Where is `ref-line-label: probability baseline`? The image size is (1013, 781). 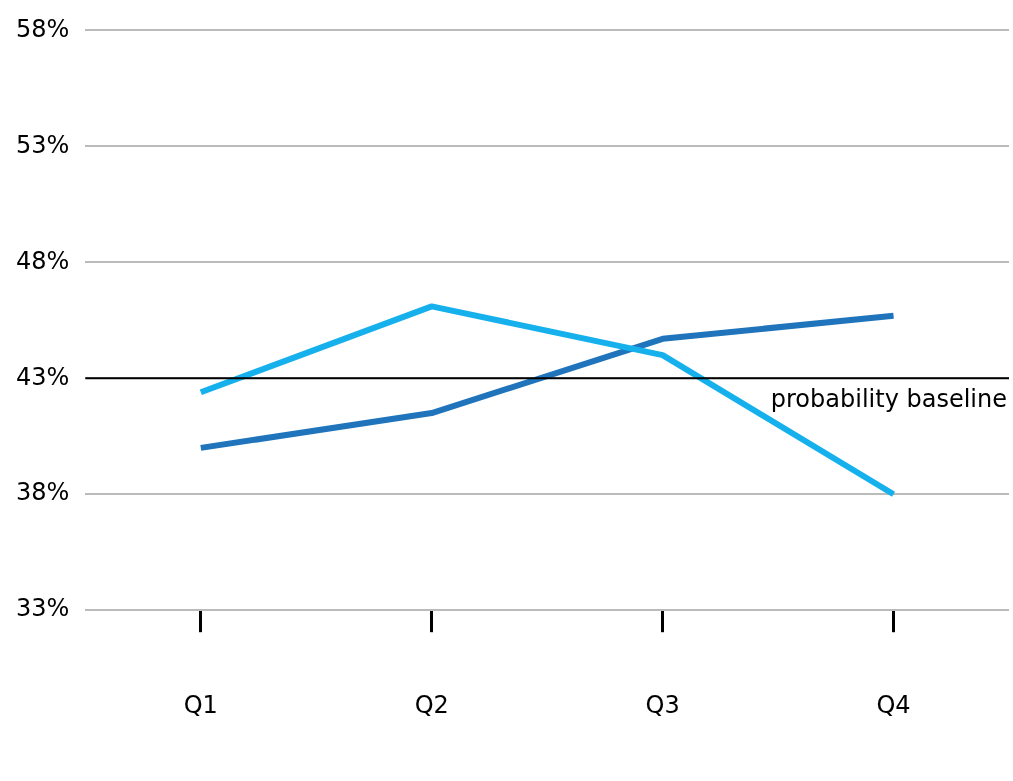
ref-line-label: probability baseline is located at coordinates (888, 398).